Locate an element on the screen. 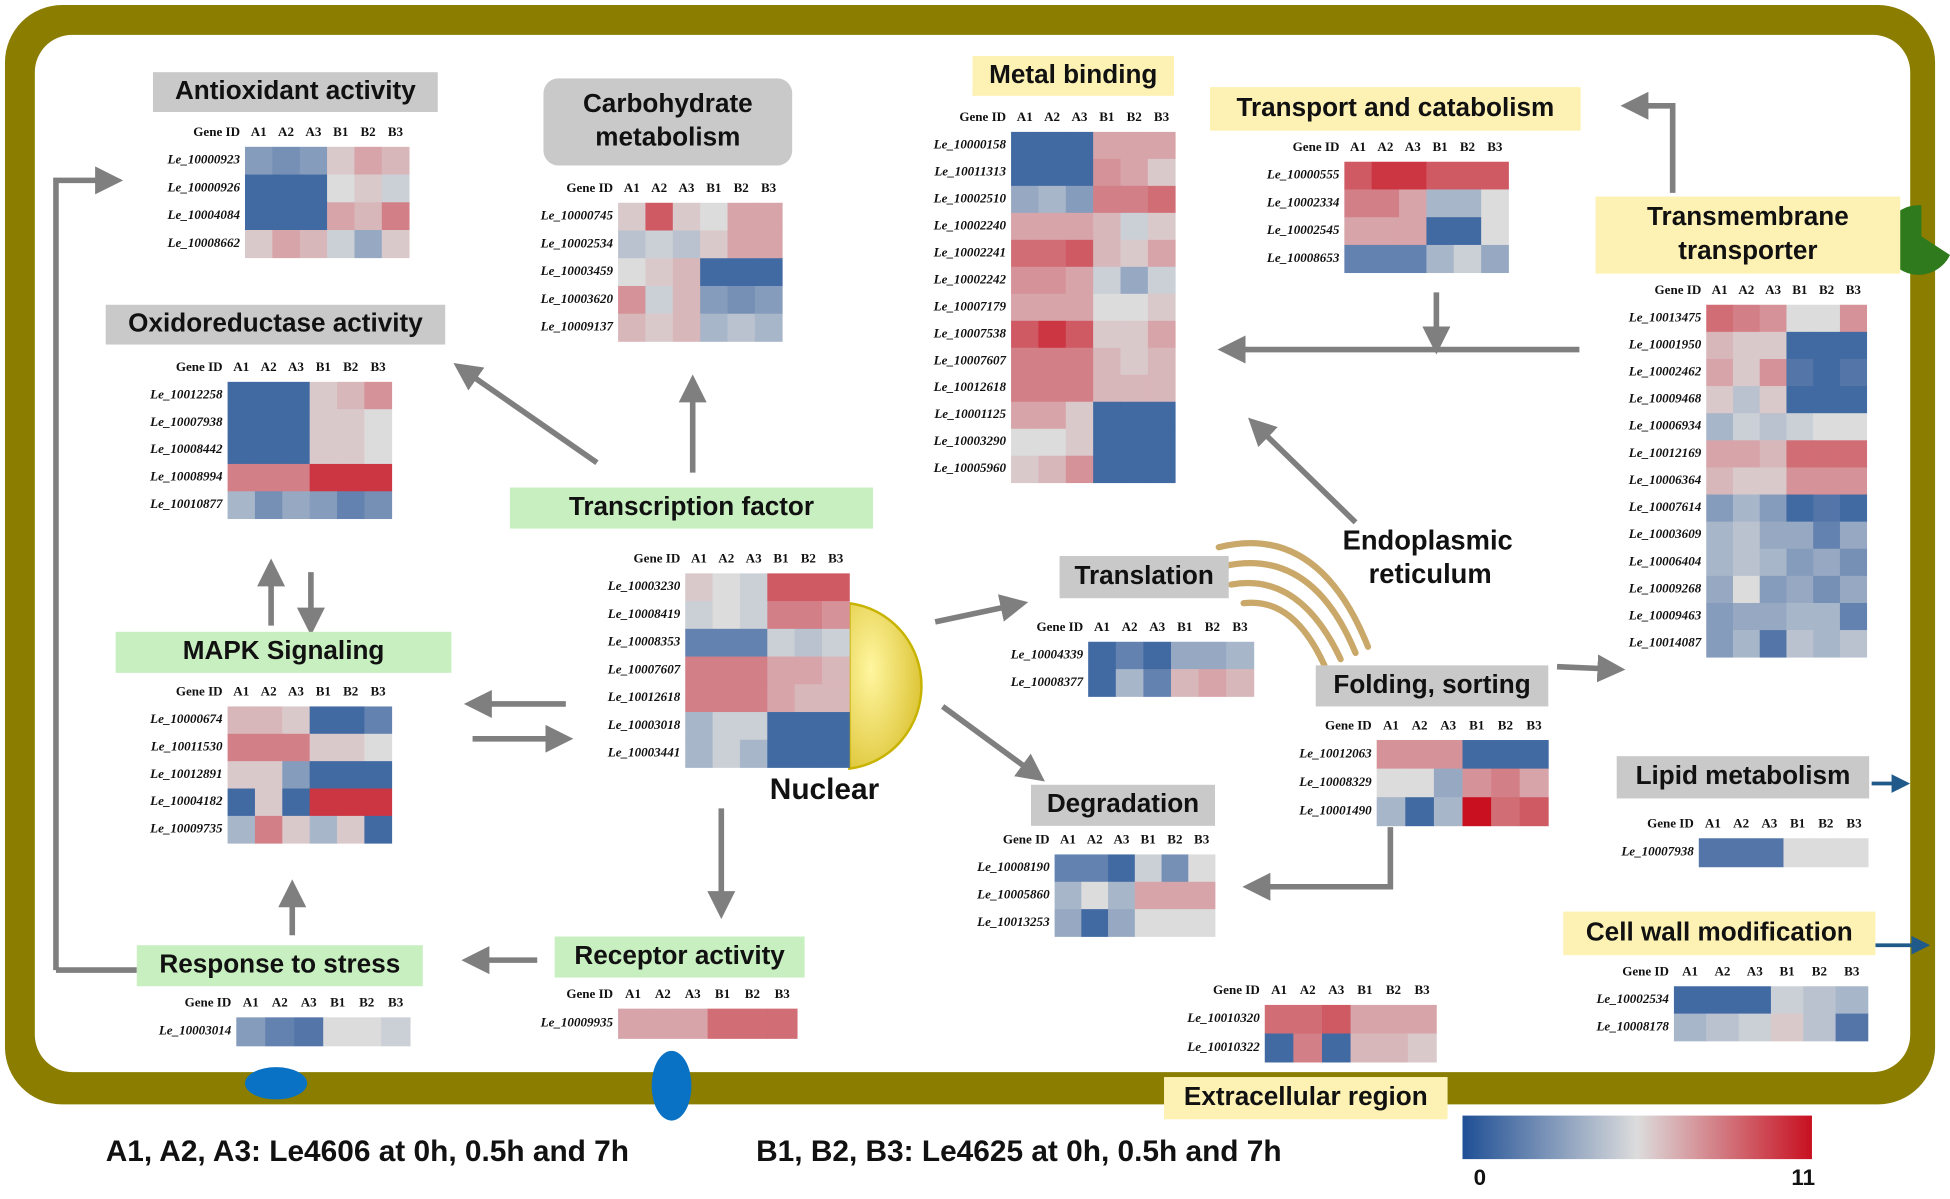 This screenshot has height=1199, width=1950. gene-id: Le_10003441 is located at coordinates (643, 752).